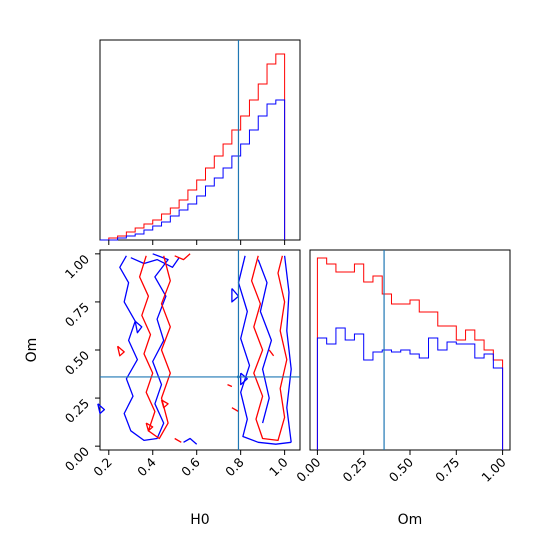 The height and width of the screenshot is (550, 550). Describe the element at coordinates (410, 520) in the screenshot. I see `xlabel-om: Om` at that location.